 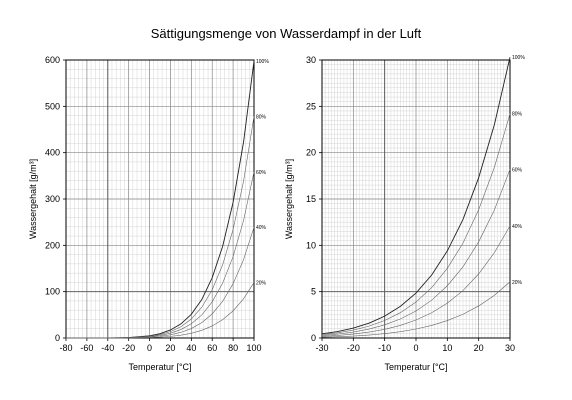 I want to click on y-tick-label: 10, so click(x=311, y=245).